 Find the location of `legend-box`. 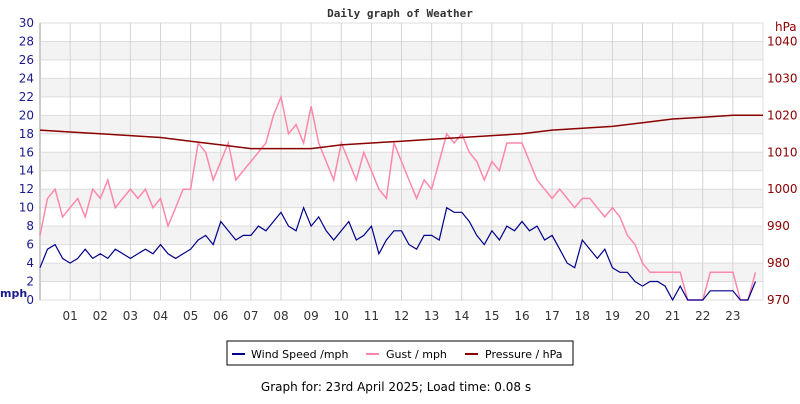

legend-box is located at coordinates (400, 353).